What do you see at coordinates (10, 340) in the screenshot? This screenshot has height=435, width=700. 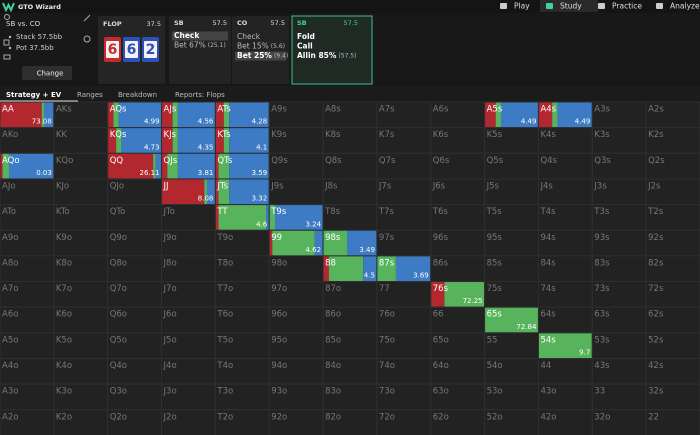 I see `hand-label: A5o` at bounding box center [10, 340].